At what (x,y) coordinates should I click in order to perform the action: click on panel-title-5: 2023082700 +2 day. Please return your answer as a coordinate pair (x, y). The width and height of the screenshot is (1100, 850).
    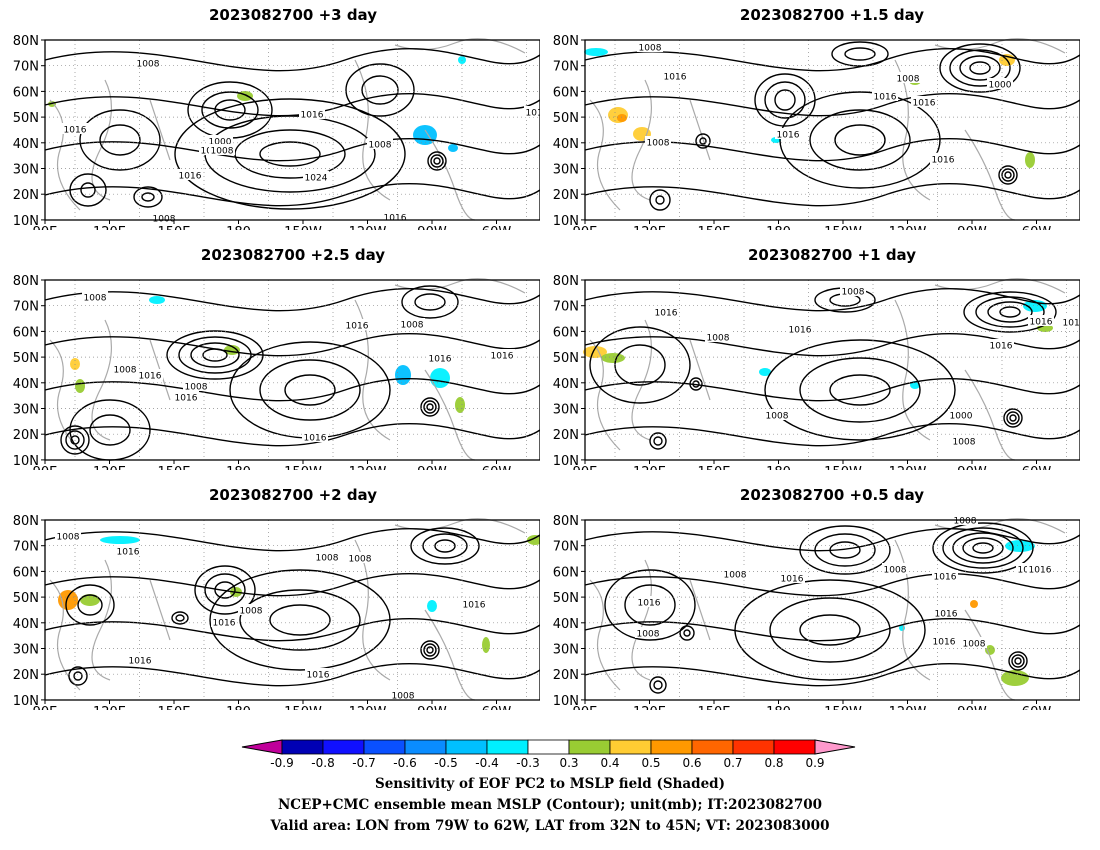
    Looking at the image, I should click on (293, 495).